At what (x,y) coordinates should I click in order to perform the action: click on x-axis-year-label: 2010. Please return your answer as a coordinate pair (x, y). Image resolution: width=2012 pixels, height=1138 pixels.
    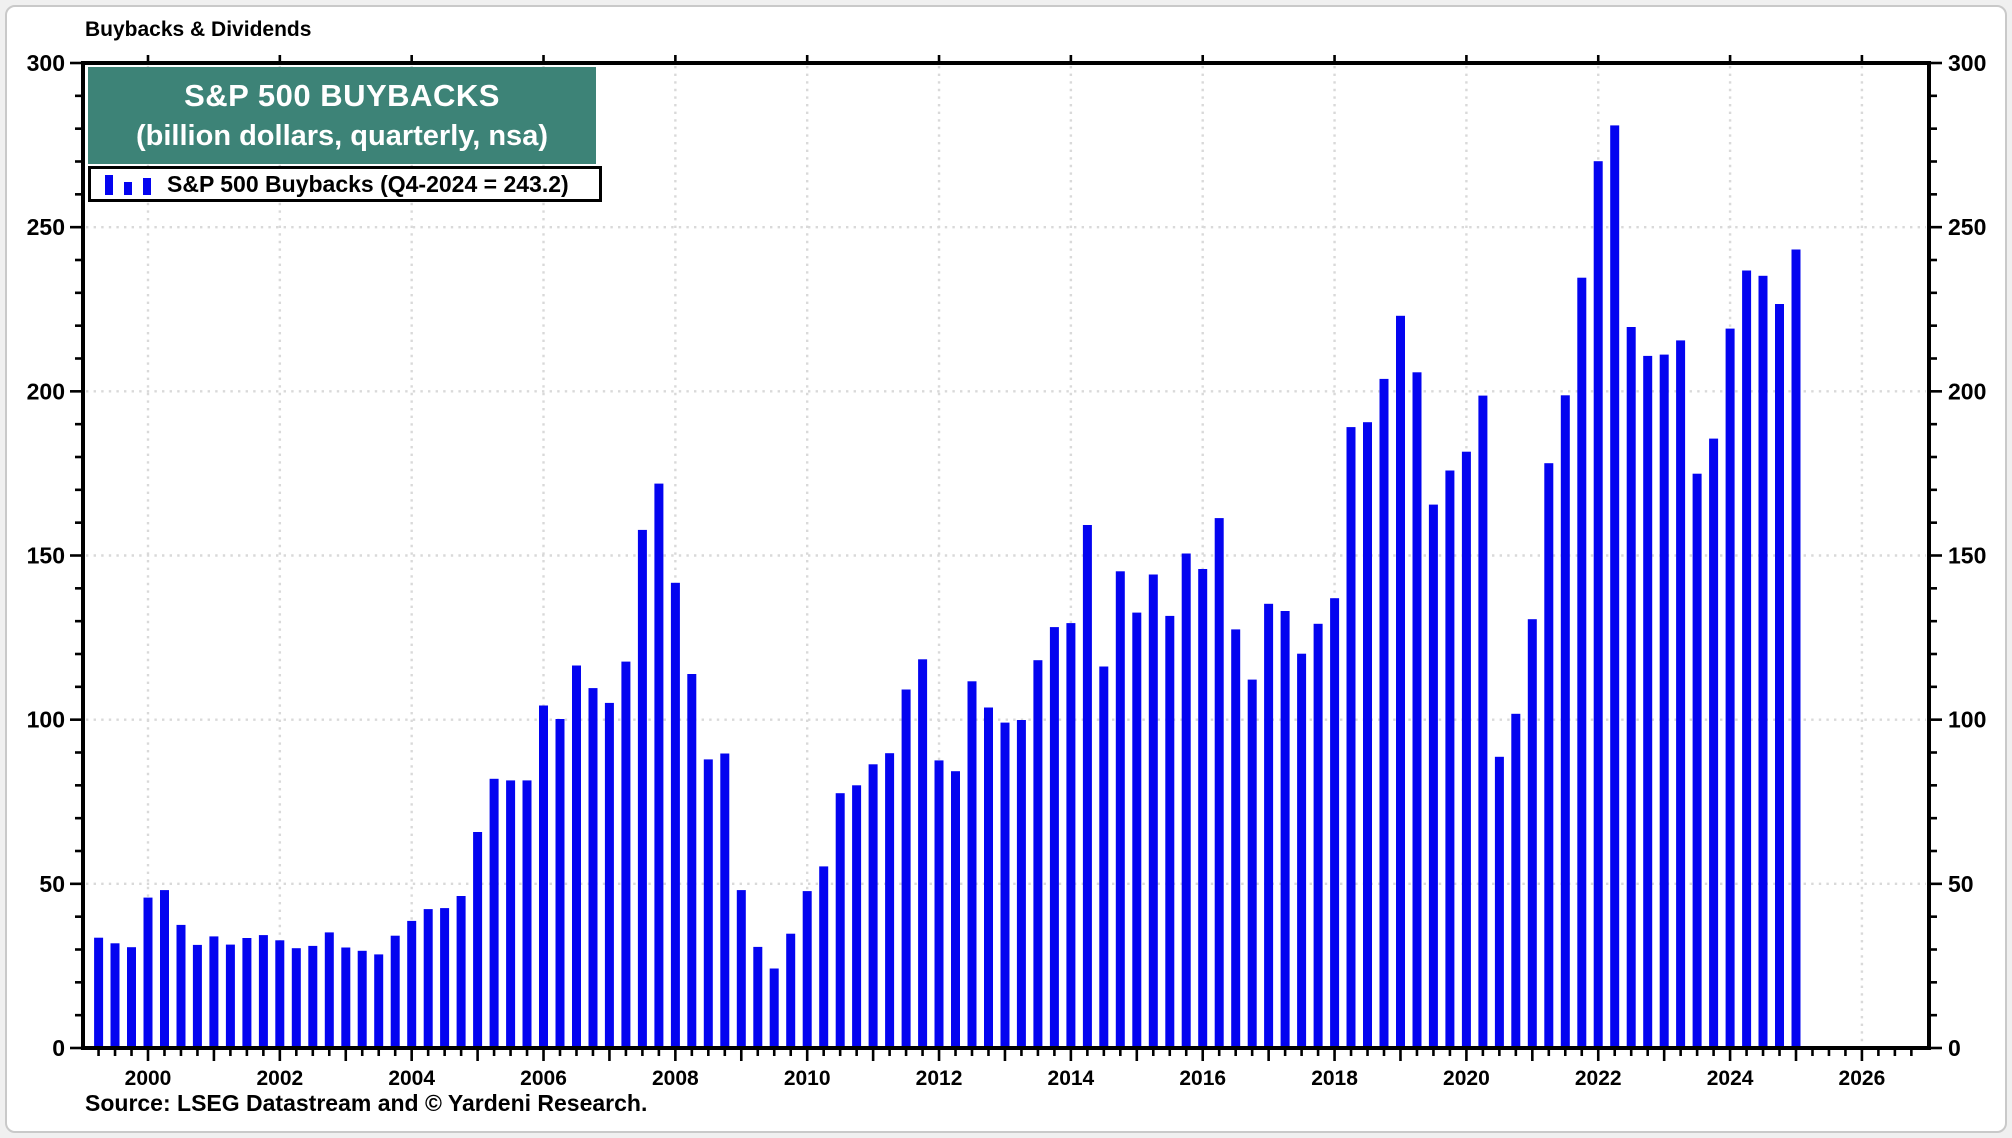
    Looking at the image, I should click on (807, 1078).